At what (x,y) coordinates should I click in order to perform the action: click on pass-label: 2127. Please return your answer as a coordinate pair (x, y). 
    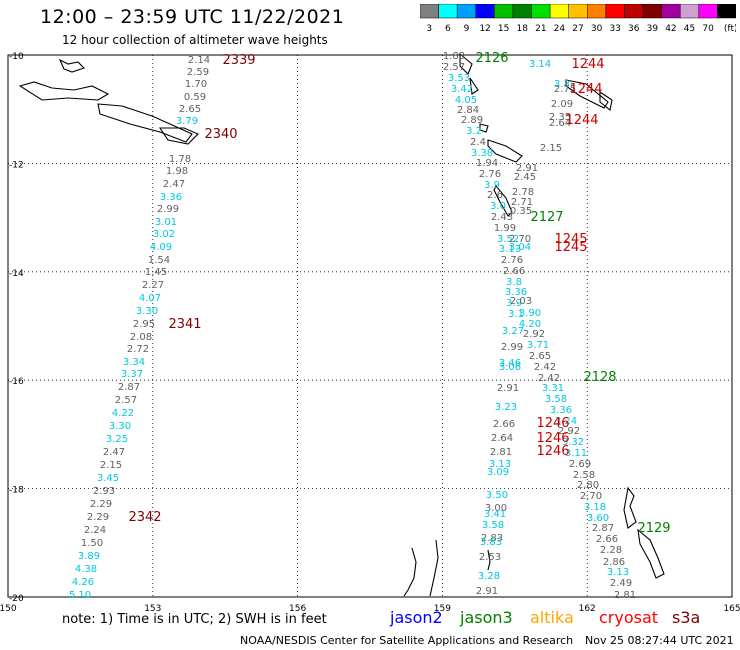
    Looking at the image, I should click on (546, 217).